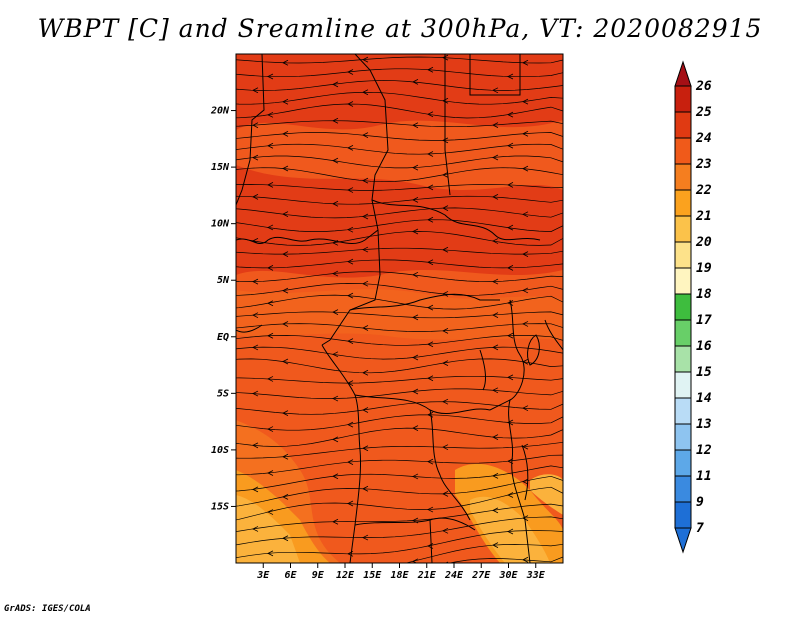 This screenshot has height=618, width=800. What do you see at coordinates (483, 370) in the screenshot?
I see `lake-tanganyika` at bounding box center [483, 370].